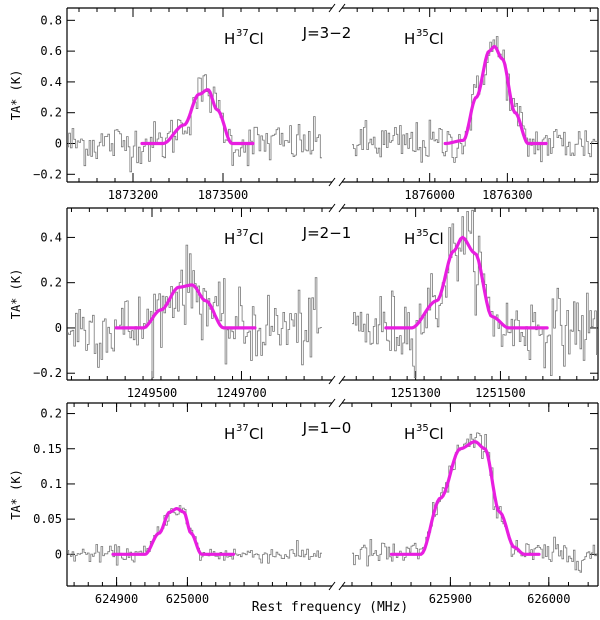  I want to click on x-tick-label: 1251300, so click(415, 393).